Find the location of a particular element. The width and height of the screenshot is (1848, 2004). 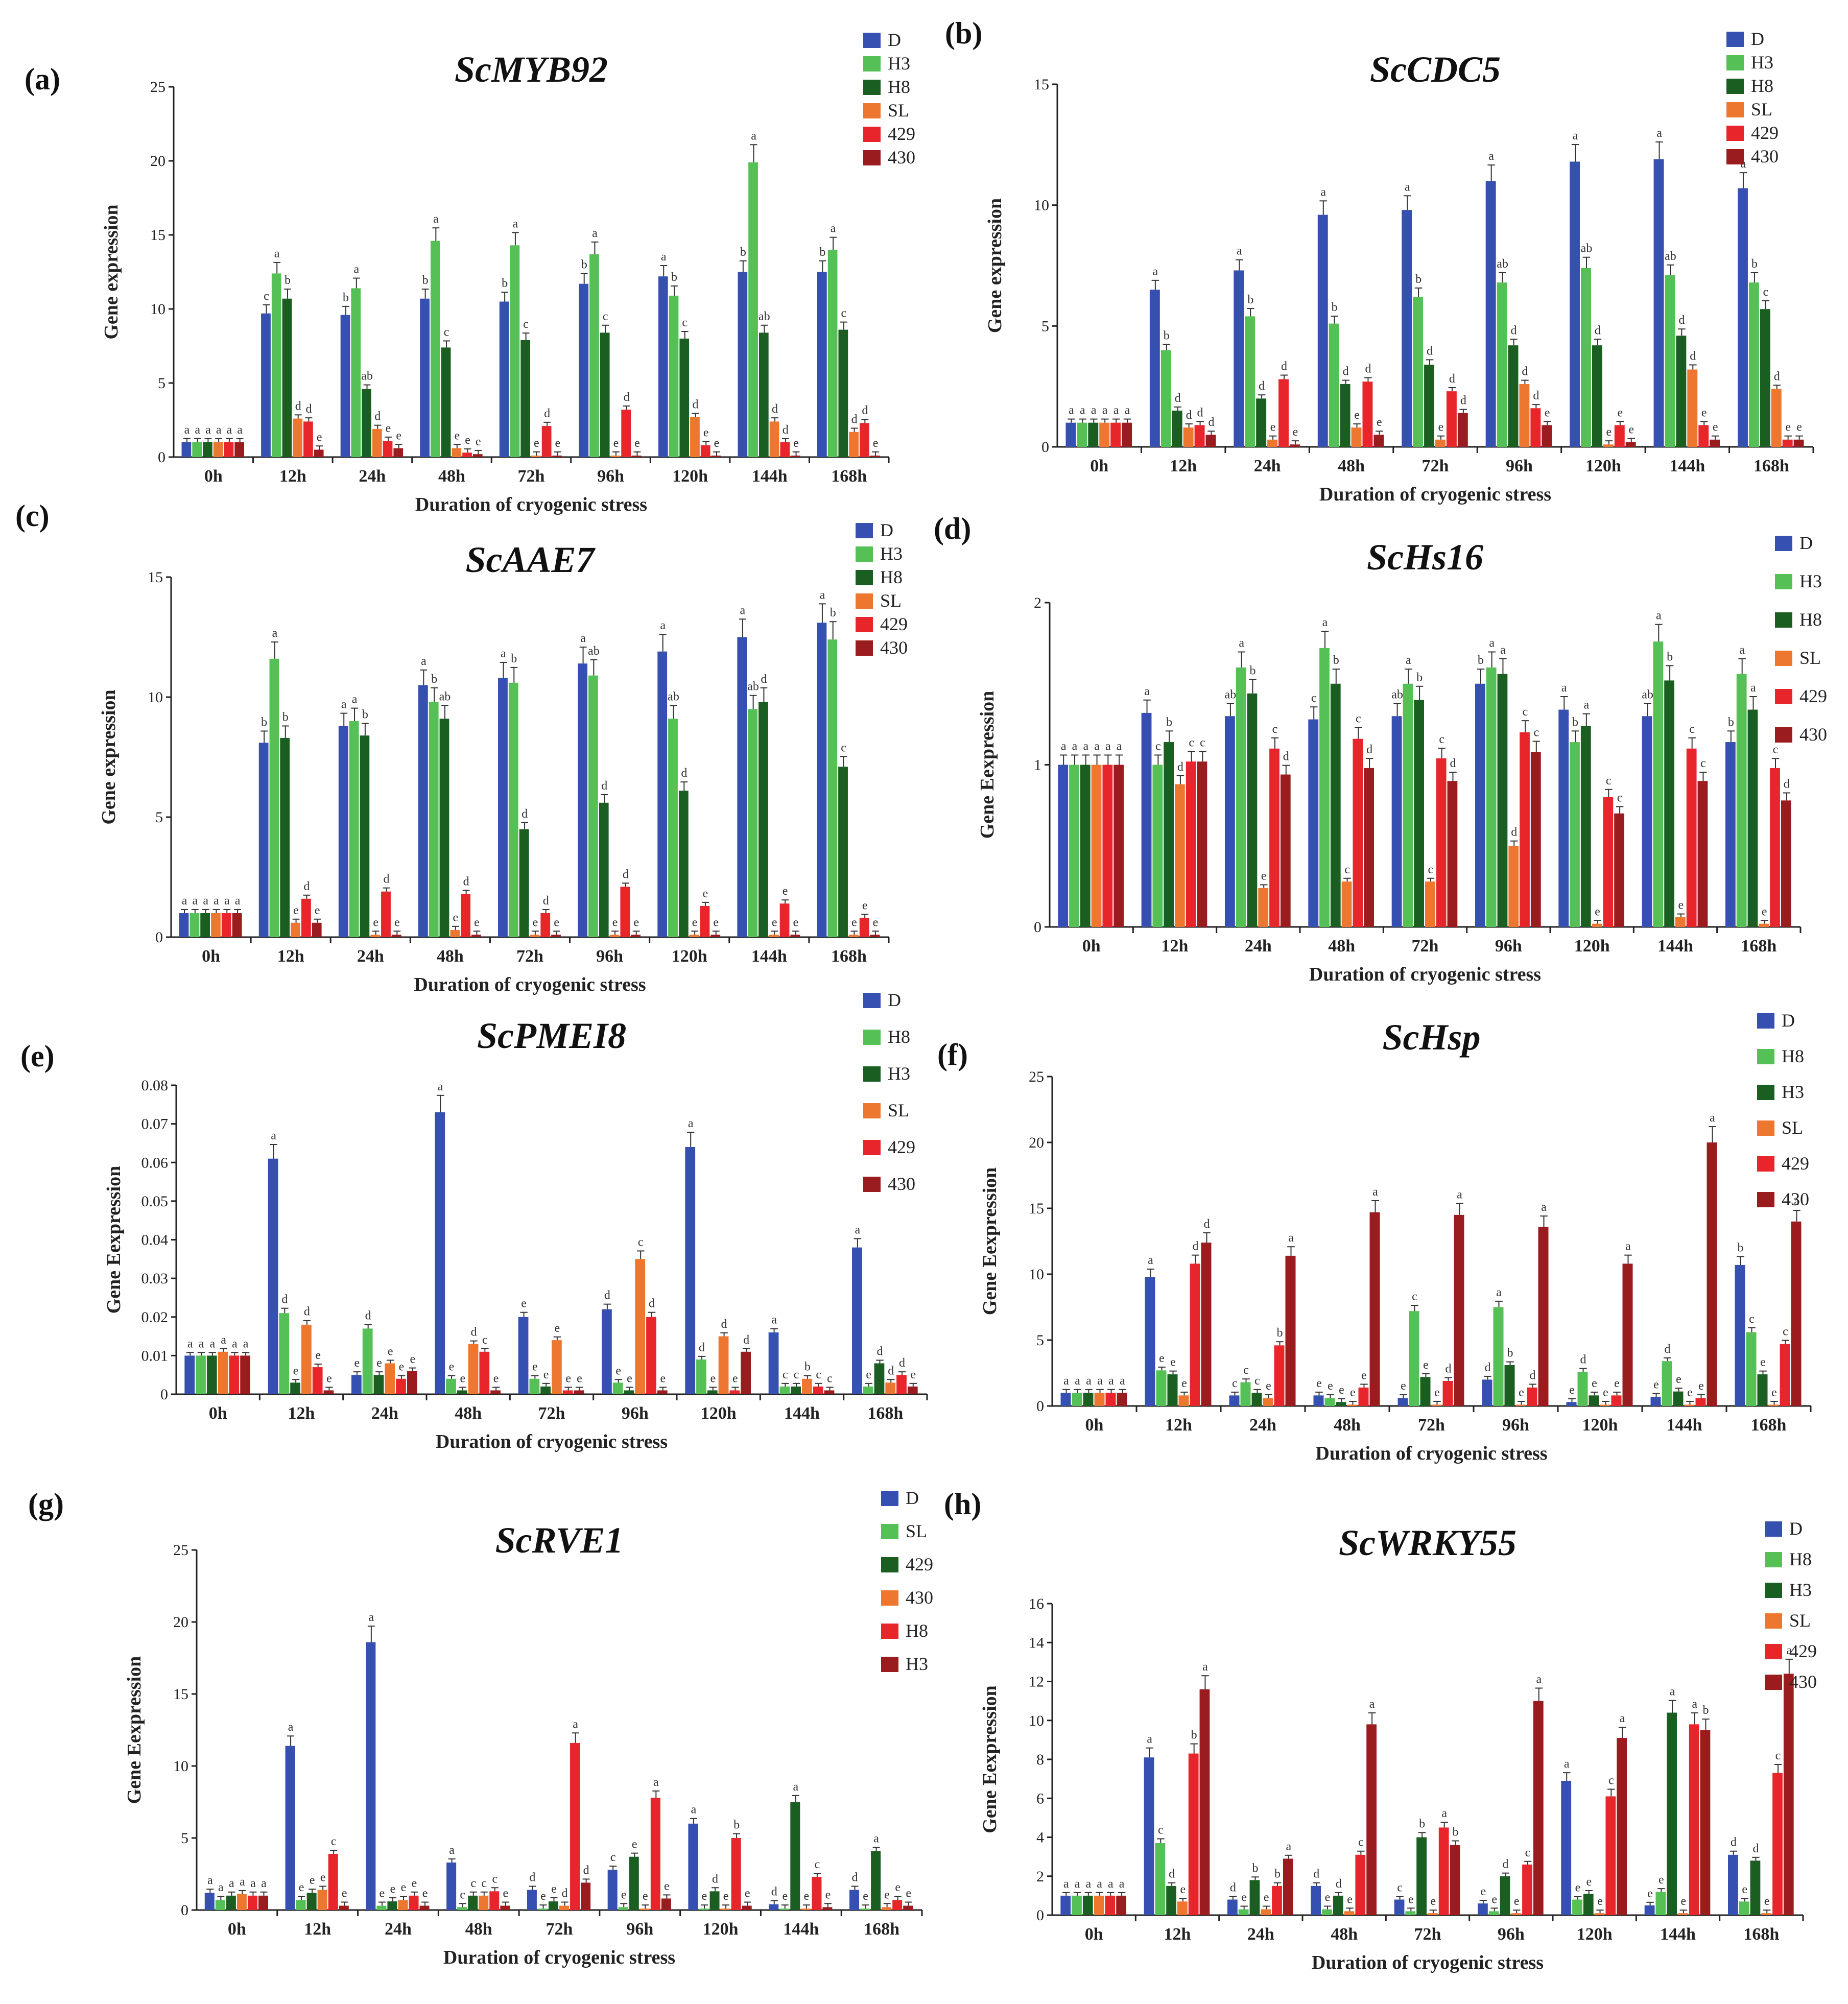

legend-label: H8 is located at coordinates (899, 87).